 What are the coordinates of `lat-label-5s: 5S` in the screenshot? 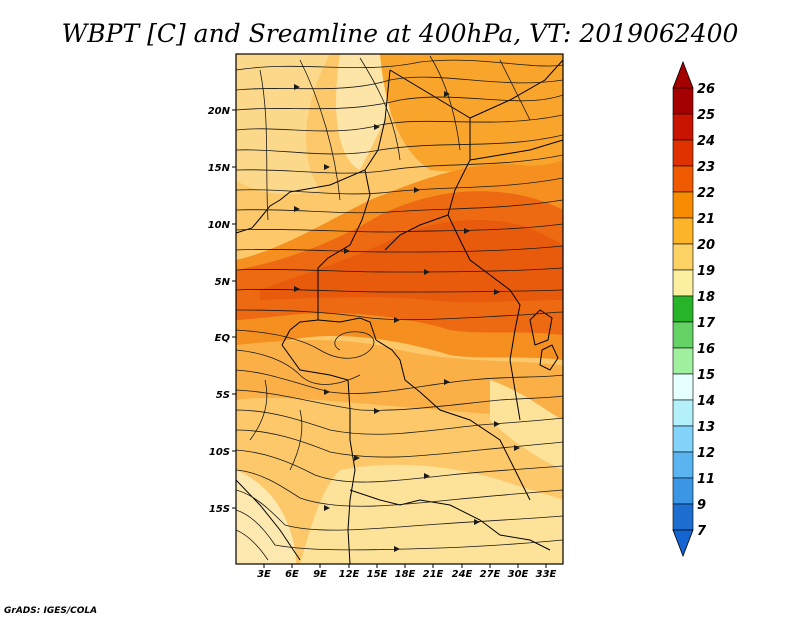 It's located at (223, 395).